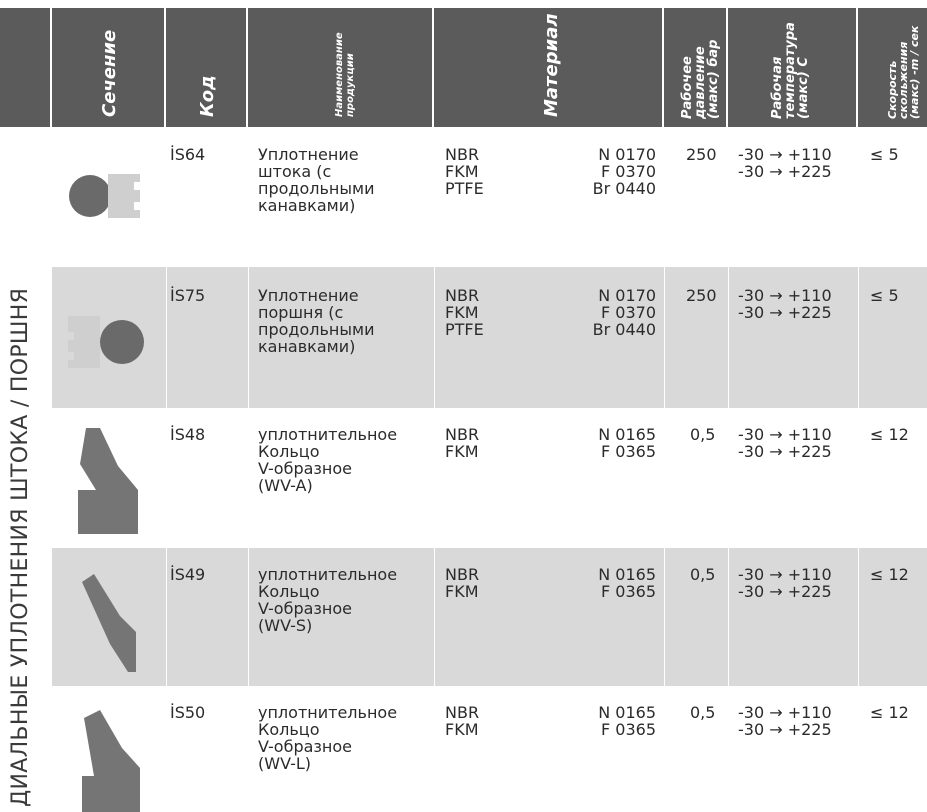 The width and height of the screenshot is (927, 812). What do you see at coordinates (884, 154) in the screenshot?
I see `row1-speed: ≤ 5` at bounding box center [884, 154].